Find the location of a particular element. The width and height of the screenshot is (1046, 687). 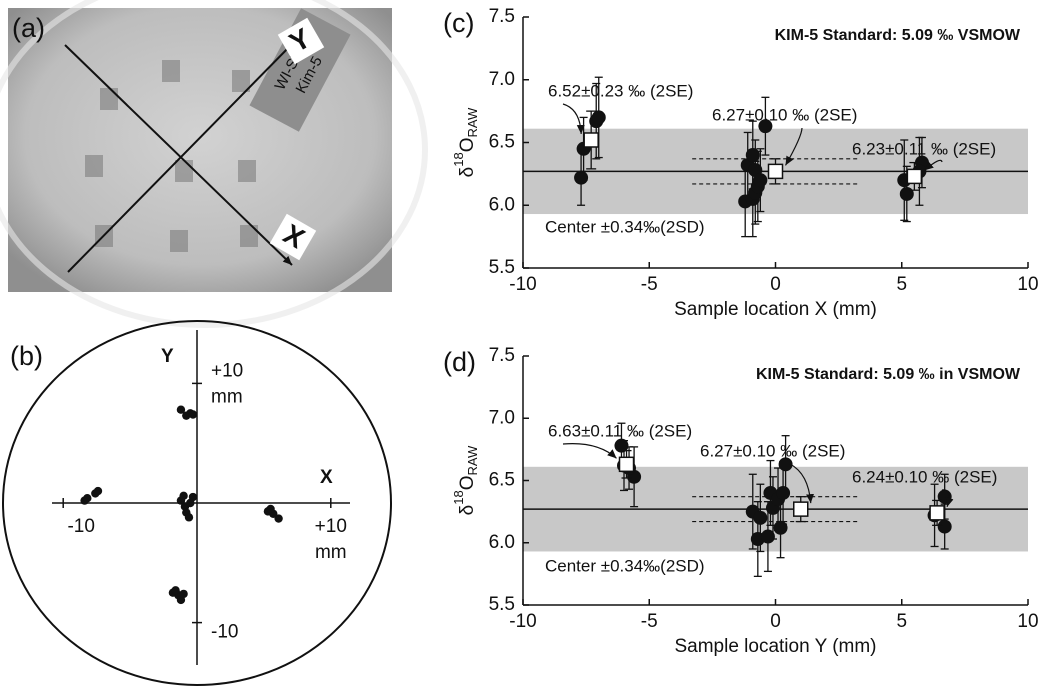

sample-spots is located at coordinates (171, 156).